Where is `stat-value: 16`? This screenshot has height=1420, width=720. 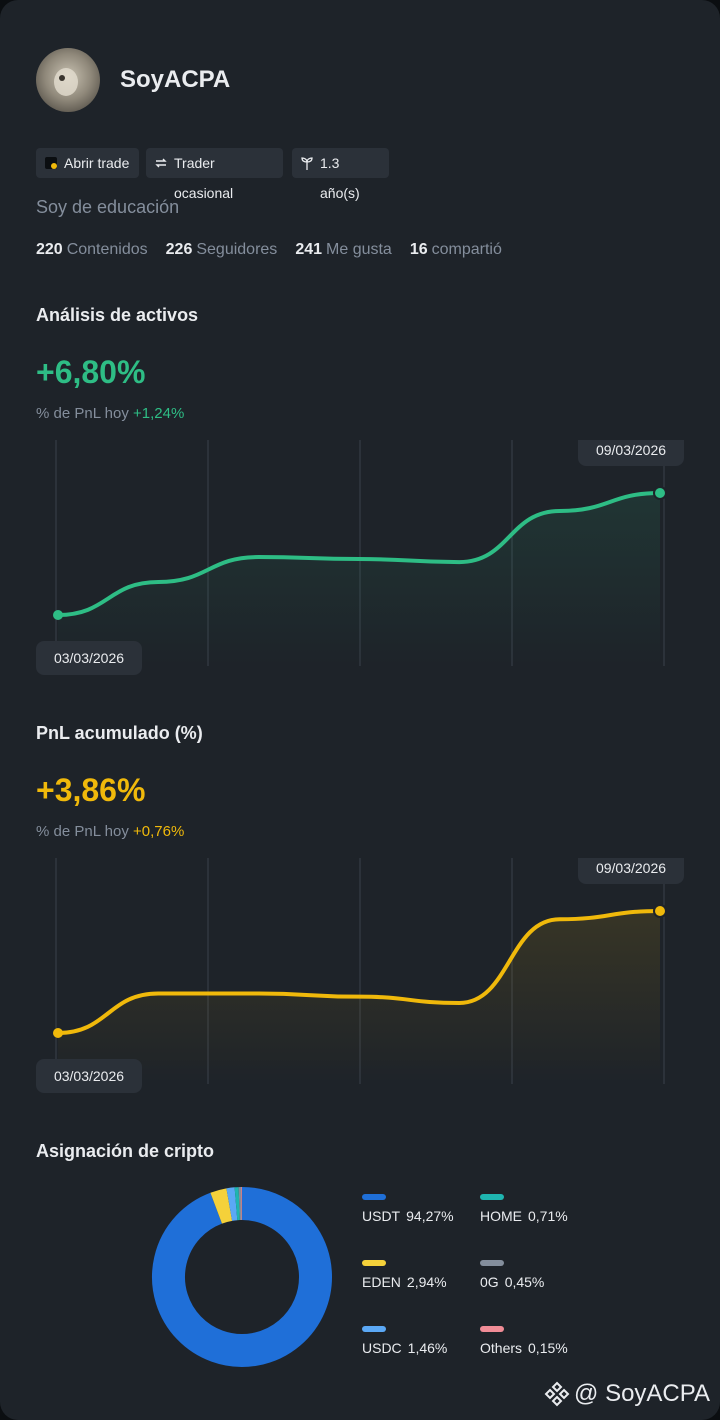 stat-value: 16 is located at coordinates (418, 249).